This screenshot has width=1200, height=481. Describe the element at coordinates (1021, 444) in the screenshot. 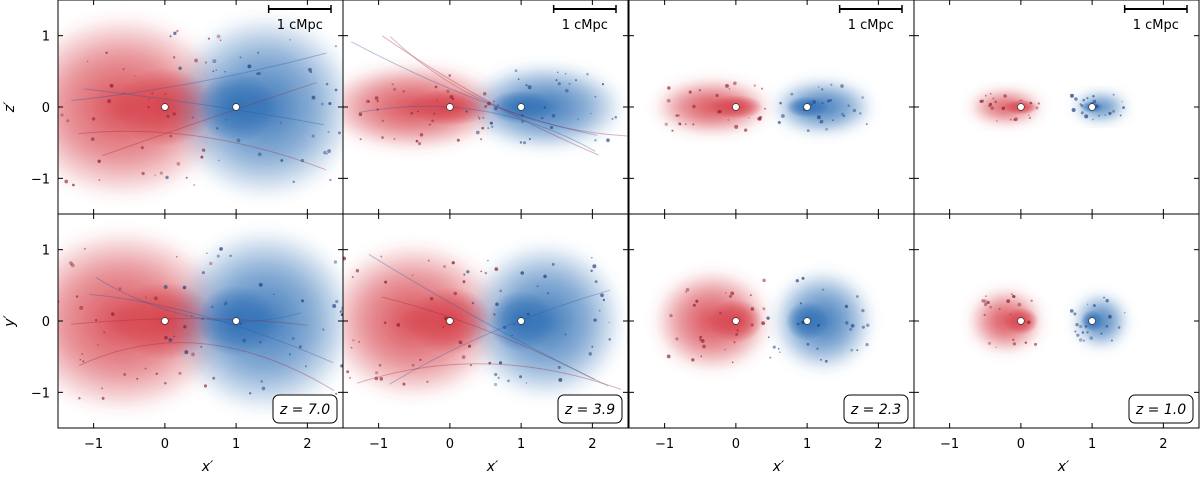

I see `x-tick-label: 0` at that location.